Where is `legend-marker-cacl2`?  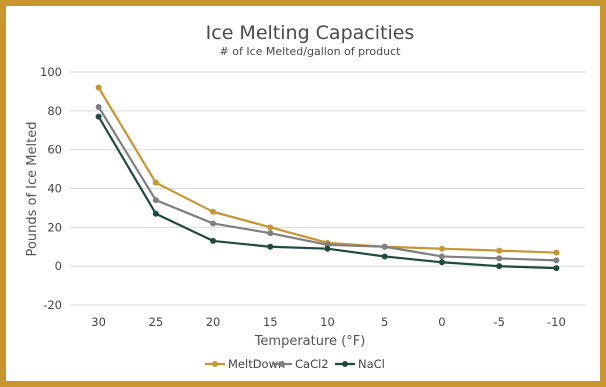 legend-marker-cacl2 is located at coordinates (282, 364).